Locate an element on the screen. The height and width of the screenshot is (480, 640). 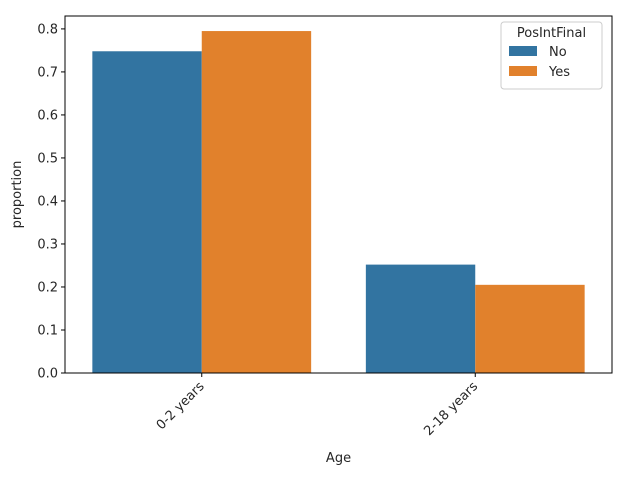
x-tick-label: 2-18 years is located at coordinates (451, 409).